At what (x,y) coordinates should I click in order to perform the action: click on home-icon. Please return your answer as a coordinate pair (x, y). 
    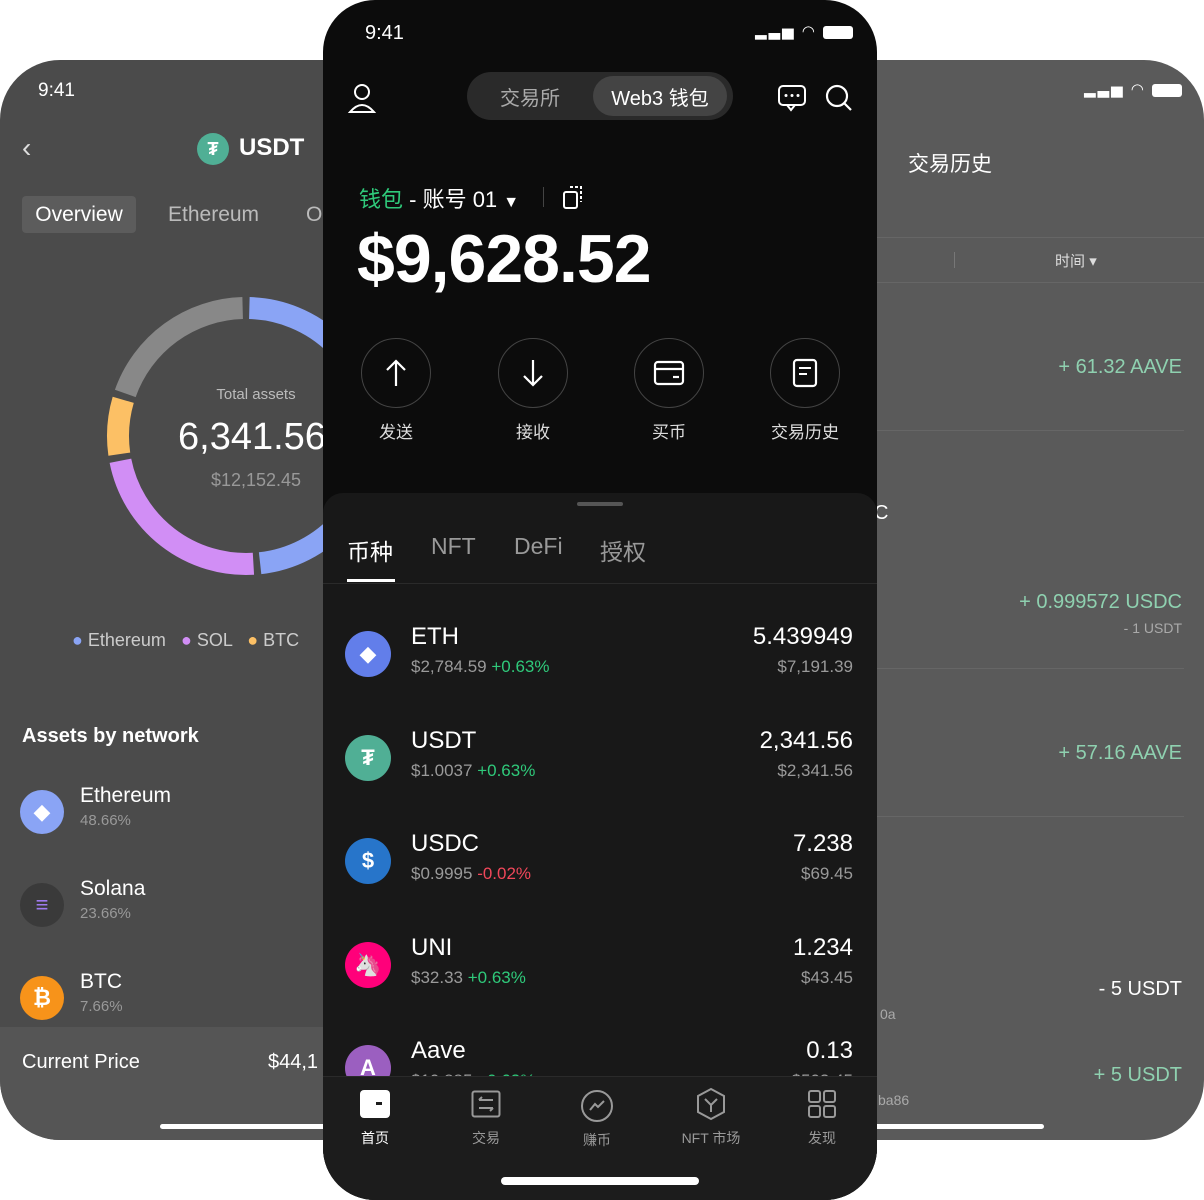
    Looking at the image, I should click on (375, 1104).